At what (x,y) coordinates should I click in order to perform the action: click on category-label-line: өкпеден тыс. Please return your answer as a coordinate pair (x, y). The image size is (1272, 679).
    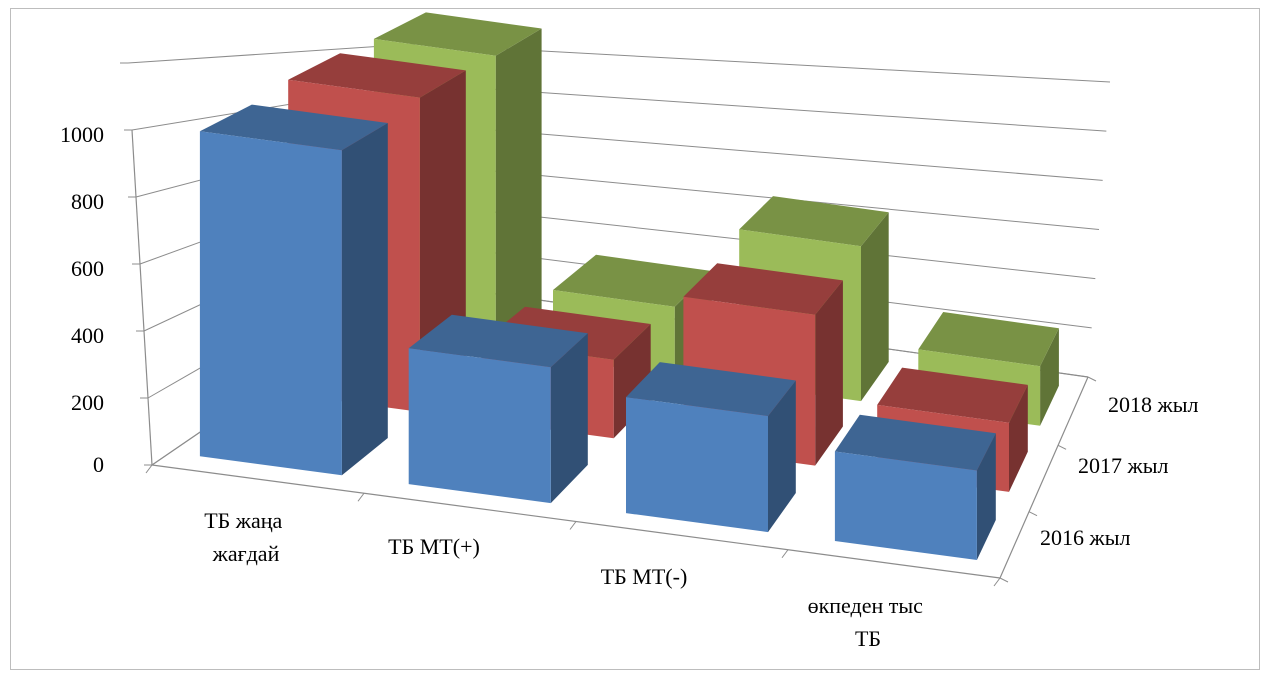
    Looking at the image, I should click on (866, 605).